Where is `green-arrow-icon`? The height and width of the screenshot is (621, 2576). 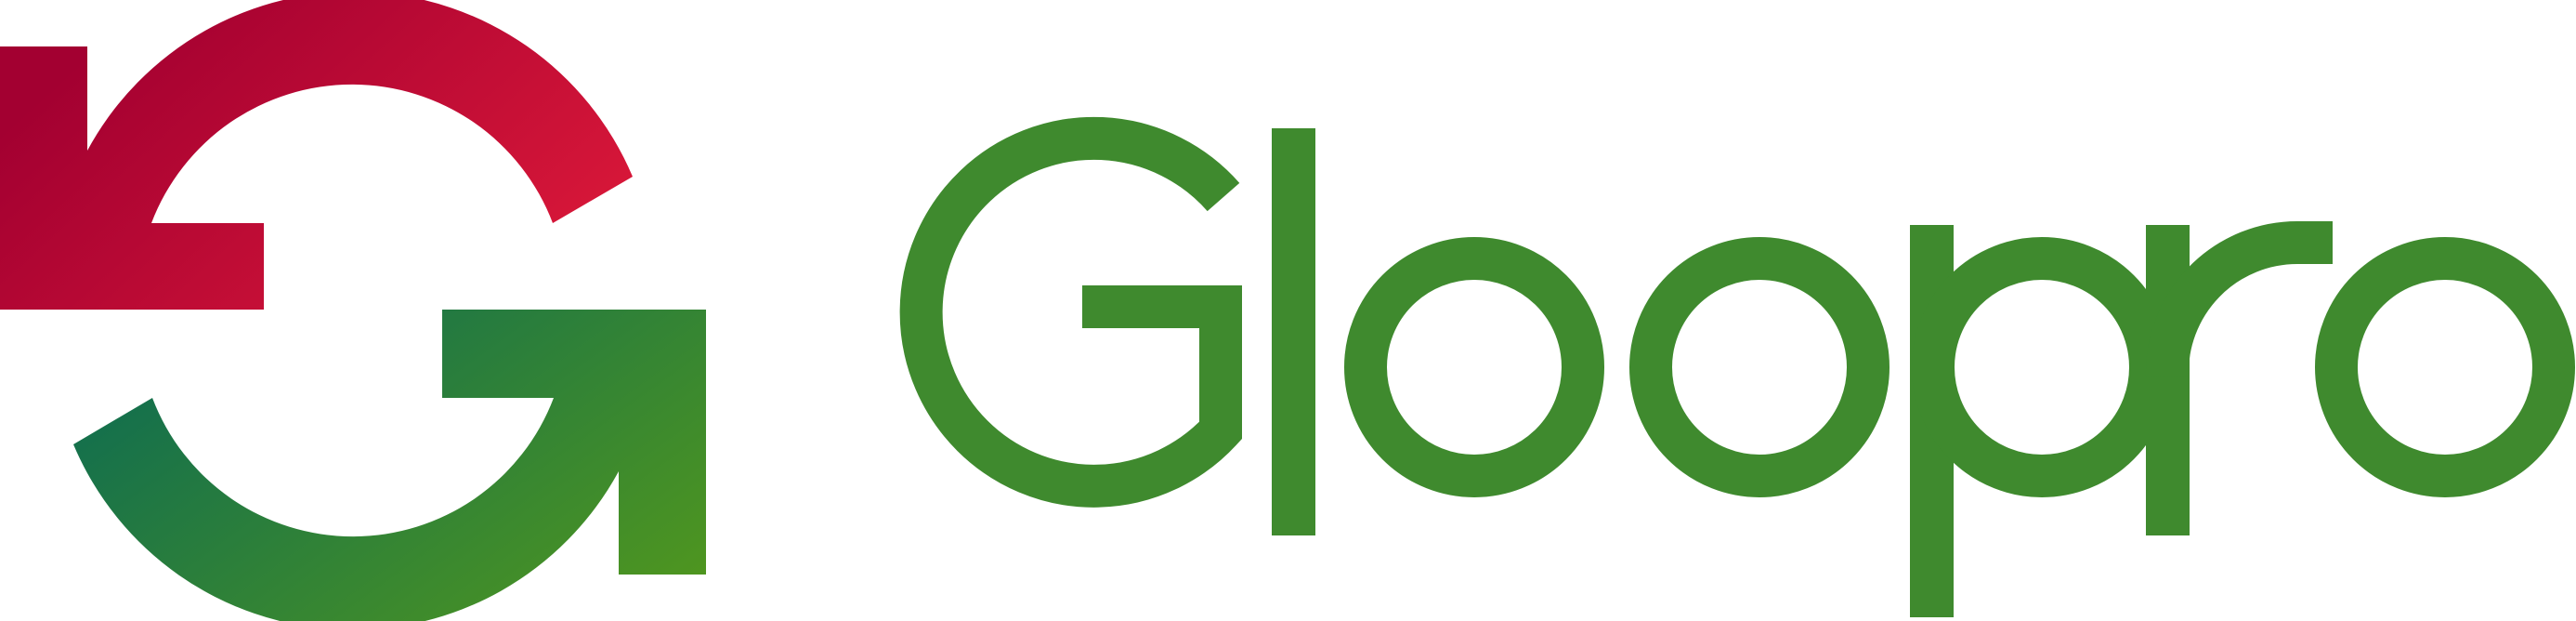
green-arrow-icon is located at coordinates (389, 465).